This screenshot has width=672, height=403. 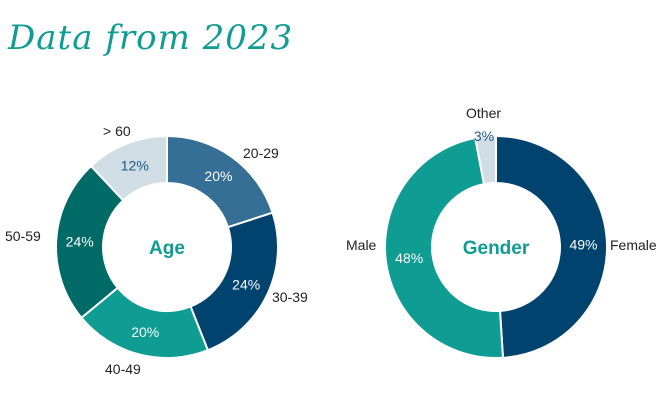 I want to click on gender-value-label-female: 49%, so click(x=583, y=244).